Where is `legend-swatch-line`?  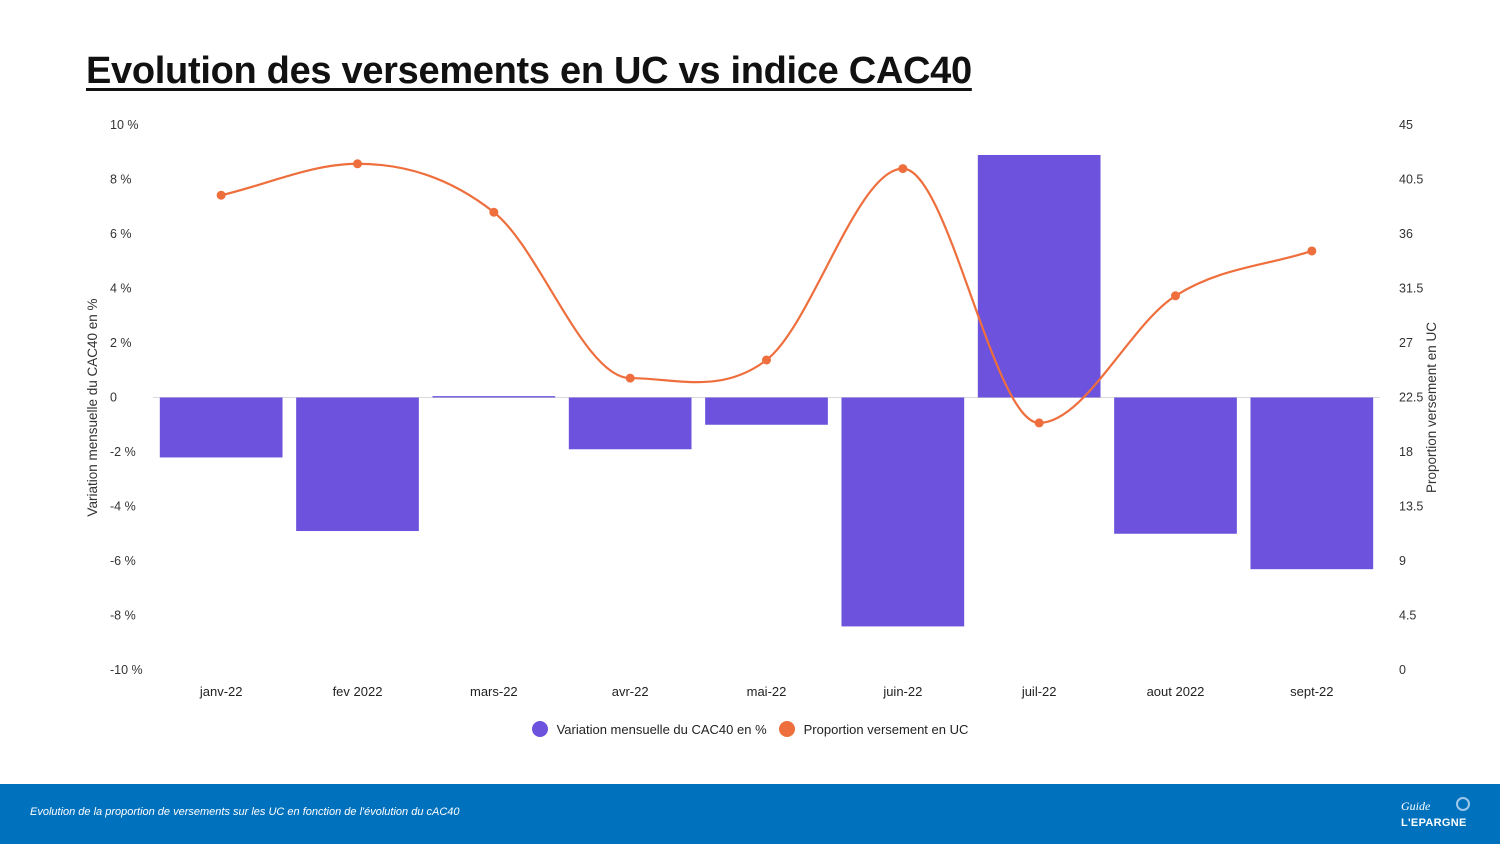
legend-swatch-line is located at coordinates (786, 729).